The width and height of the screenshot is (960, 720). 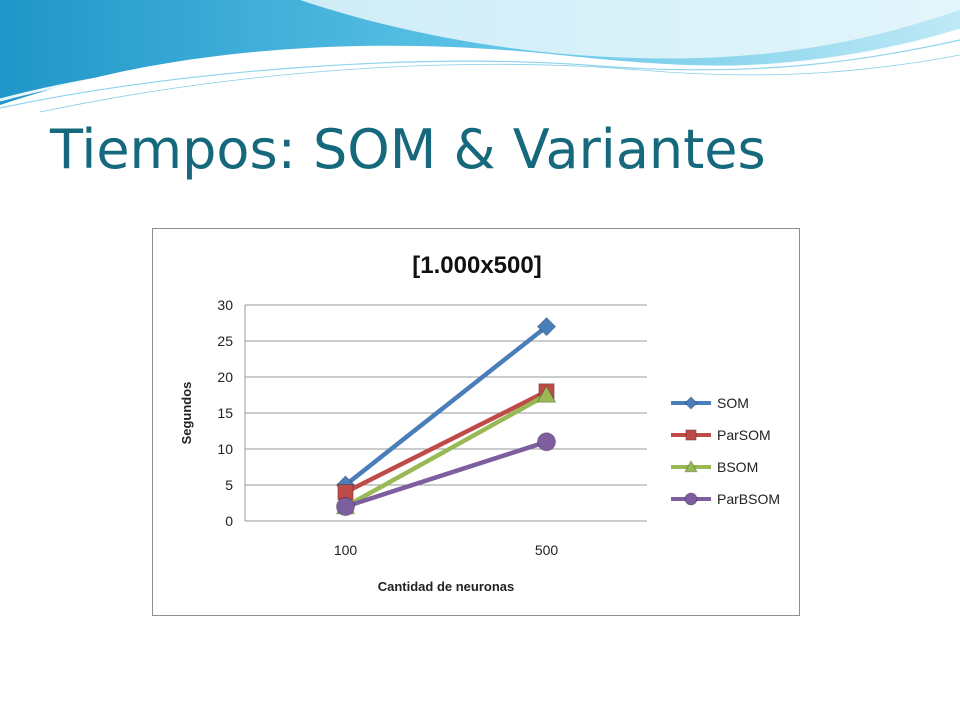 I want to click on series-parbsom, so click(x=446, y=474).